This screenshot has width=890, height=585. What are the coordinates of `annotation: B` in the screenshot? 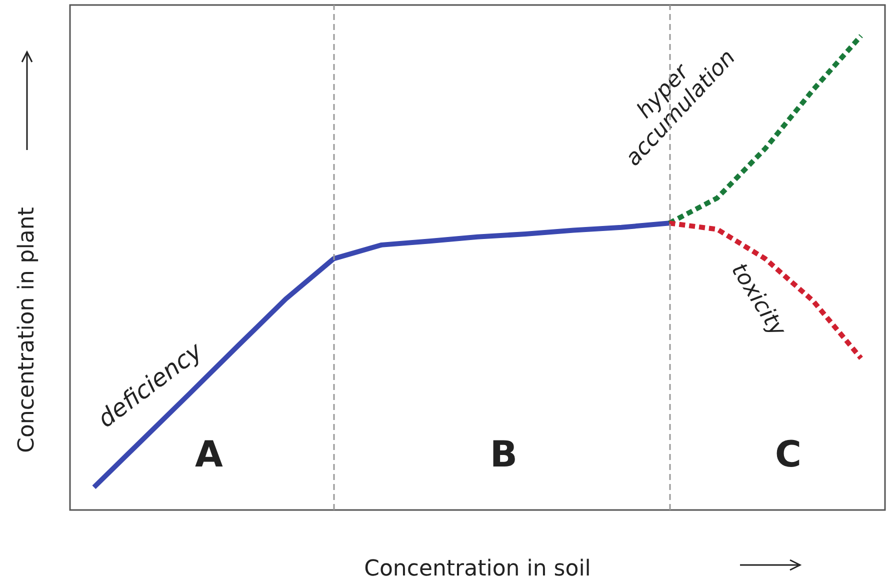 It's located at (504, 455).